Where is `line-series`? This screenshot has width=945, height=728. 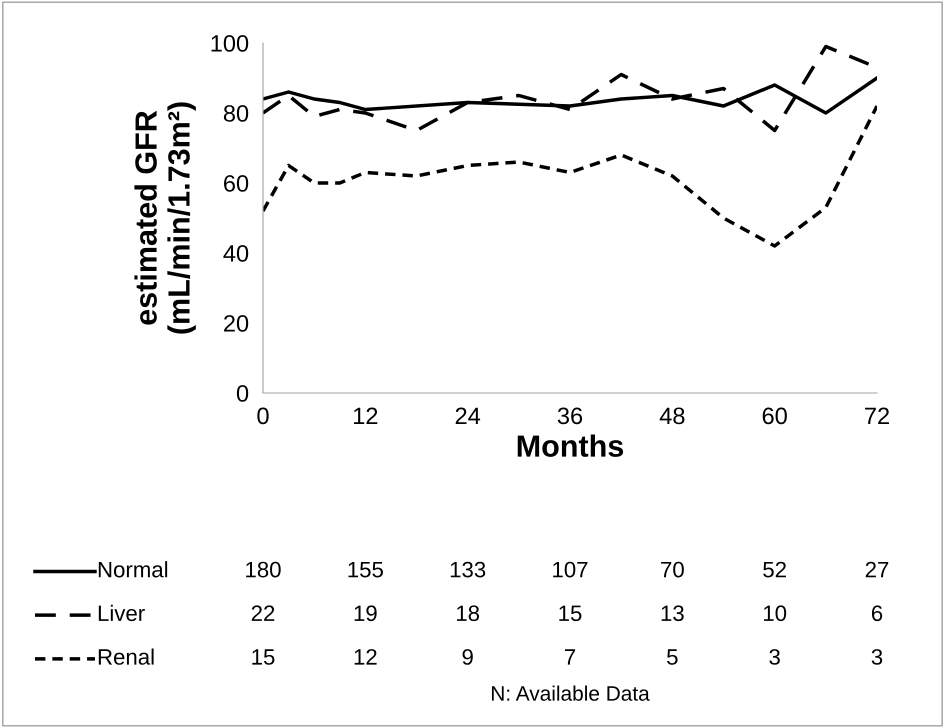 line-series is located at coordinates (570, 176).